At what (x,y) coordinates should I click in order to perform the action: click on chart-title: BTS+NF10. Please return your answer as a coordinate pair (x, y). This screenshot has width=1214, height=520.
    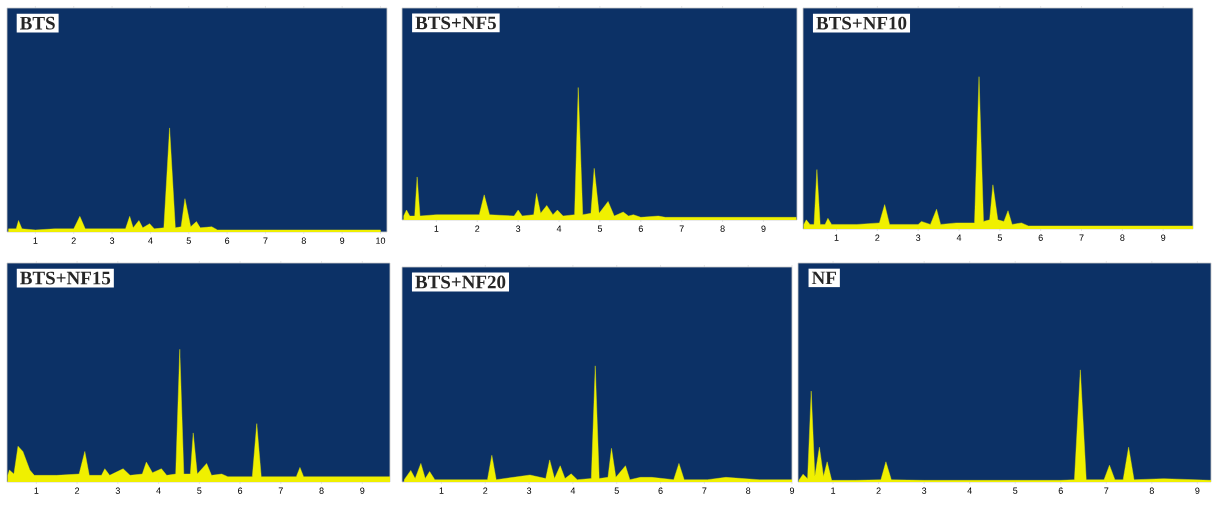
    Looking at the image, I should click on (861, 23).